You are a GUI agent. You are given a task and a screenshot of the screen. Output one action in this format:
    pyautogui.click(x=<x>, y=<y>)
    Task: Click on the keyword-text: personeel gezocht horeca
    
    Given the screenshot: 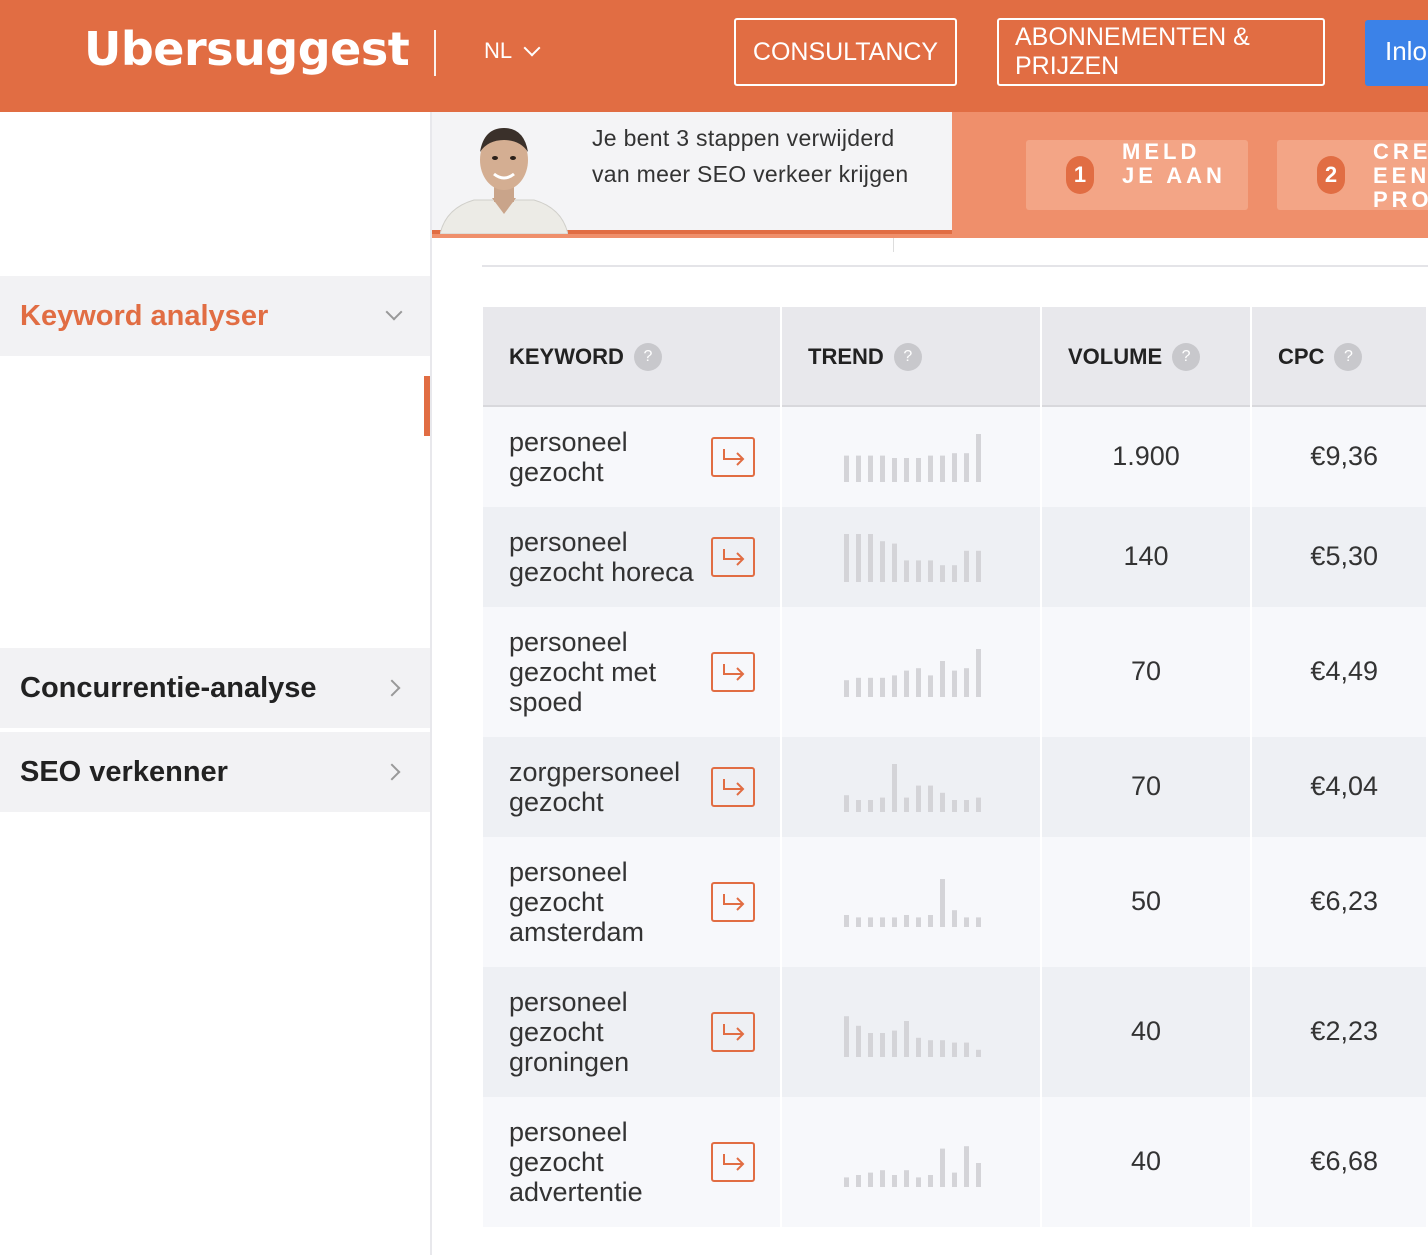 What is the action you would take?
    pyautogui.click(x=601, y=557)
    